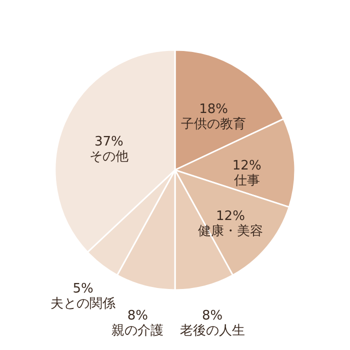 This screenshot has width=350, height=350. Describe the element at coordinates (213, 110) in the screenshot. I see `data-label: 18%` at that location.